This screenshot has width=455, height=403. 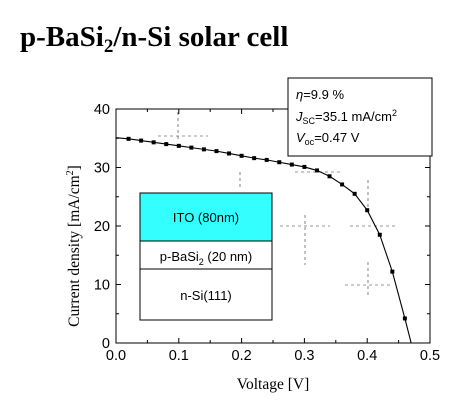 I want to click on parameters-frame, so click(x=360, y=117).